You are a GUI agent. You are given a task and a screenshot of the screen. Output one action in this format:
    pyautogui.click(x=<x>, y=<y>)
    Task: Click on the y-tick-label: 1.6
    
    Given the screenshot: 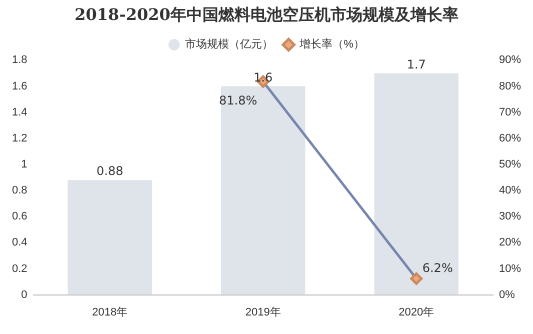 What is the action you would take?
    pyautogui.click(x=20, y=86)
    